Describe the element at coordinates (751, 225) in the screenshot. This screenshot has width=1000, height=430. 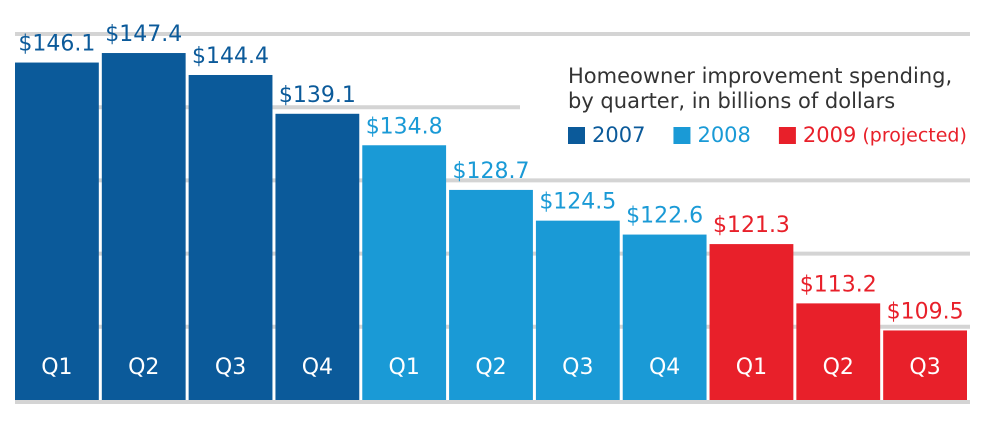
I see `value-label: $121.3` at that location.